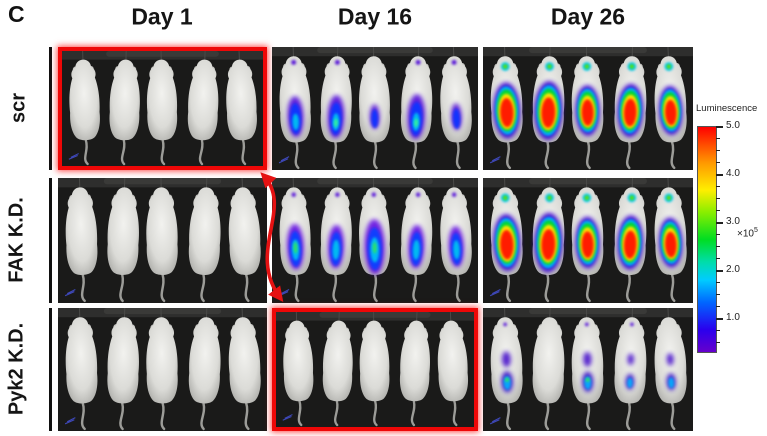 The width and height of the screenshot is (767, 436). I want to click on panel-fak-day26, so click(588, 240).